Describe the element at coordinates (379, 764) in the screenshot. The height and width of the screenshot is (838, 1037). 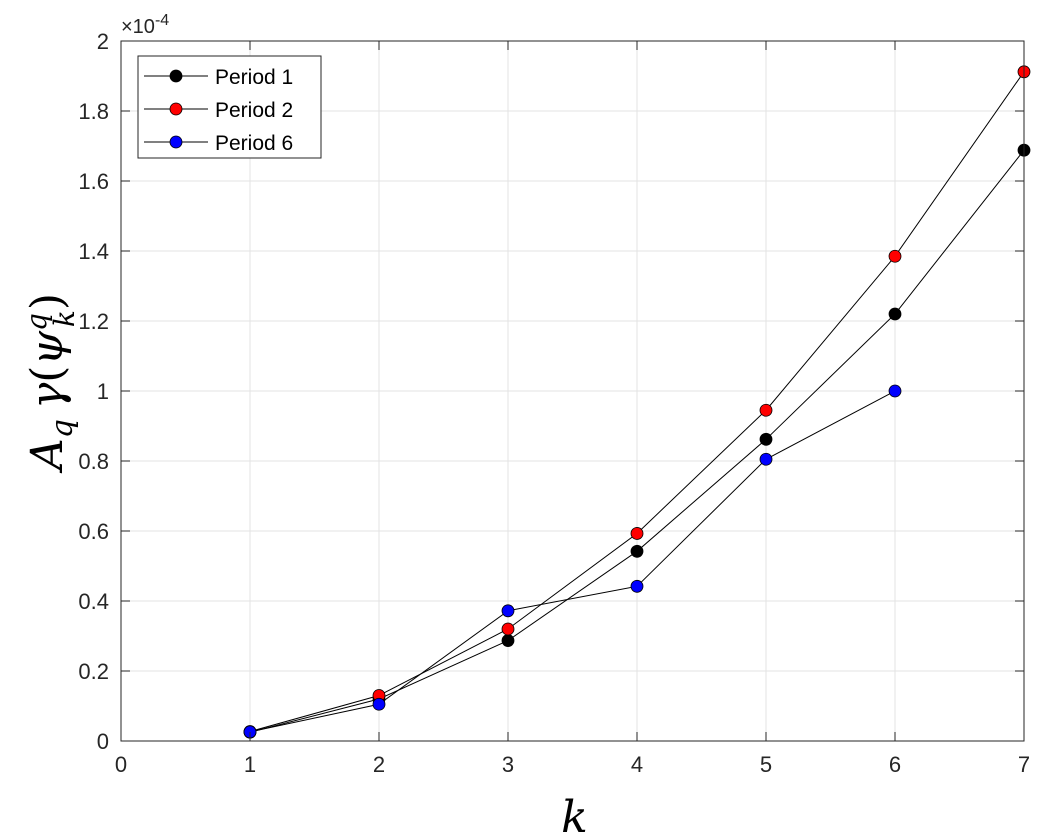
I see `x-tick-label: 2` at that location.